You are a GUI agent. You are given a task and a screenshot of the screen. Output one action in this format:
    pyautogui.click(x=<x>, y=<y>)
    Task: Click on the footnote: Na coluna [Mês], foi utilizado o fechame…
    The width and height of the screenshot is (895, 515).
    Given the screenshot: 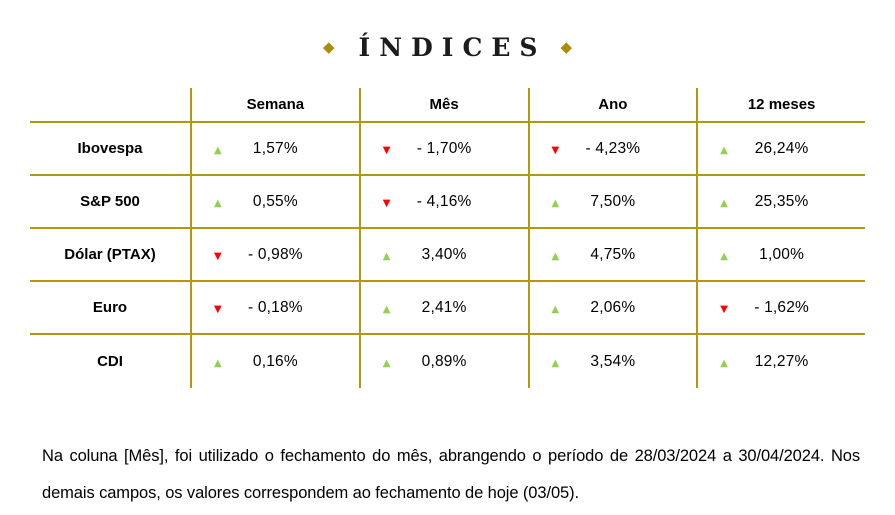 What is the action you would take?
    pyautogui.click(x=451, y=474)
    